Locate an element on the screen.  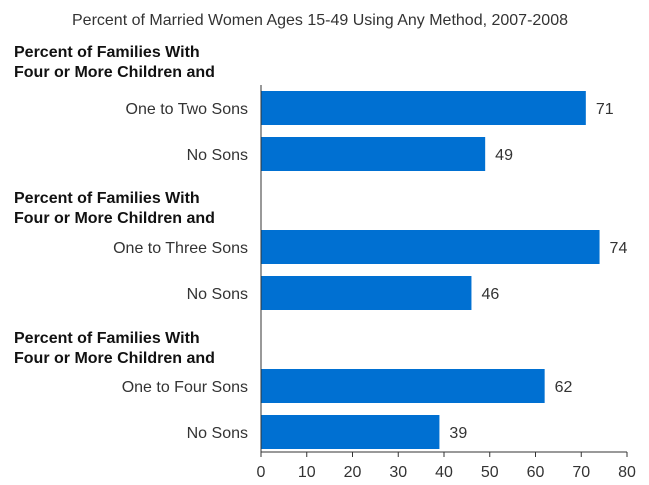
value-label: 49 is located at coordinates (504, 155).